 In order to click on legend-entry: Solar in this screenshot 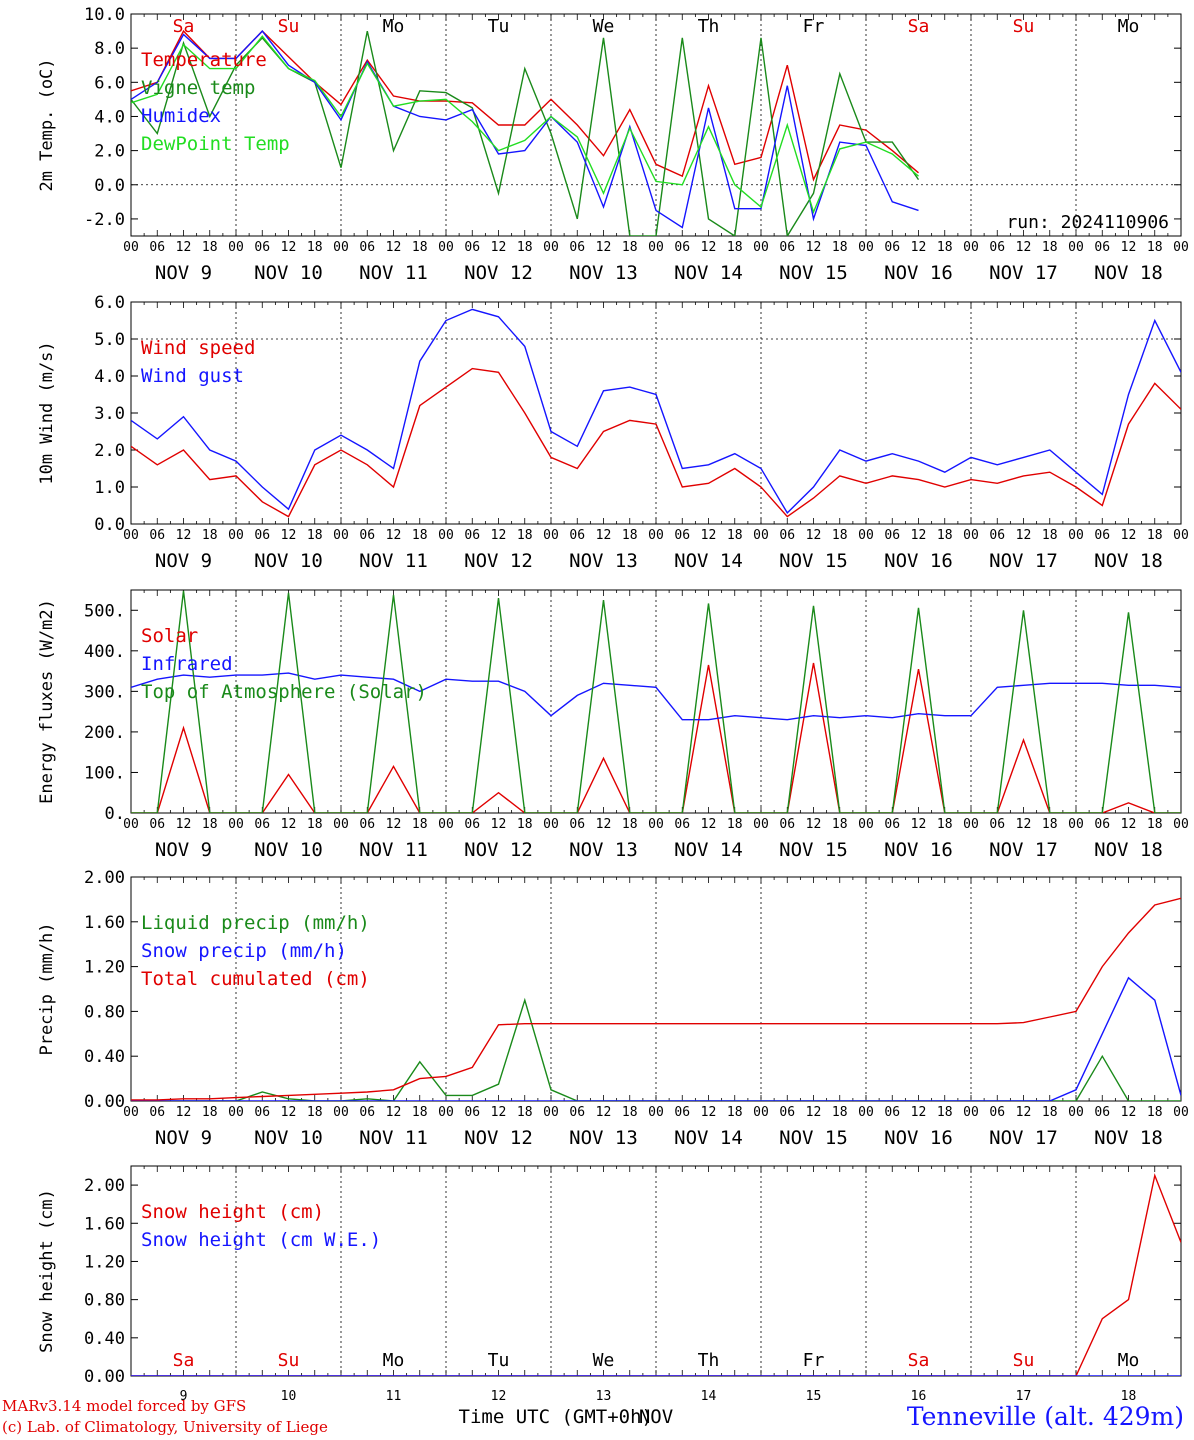, I will do `click(169, 636)`.